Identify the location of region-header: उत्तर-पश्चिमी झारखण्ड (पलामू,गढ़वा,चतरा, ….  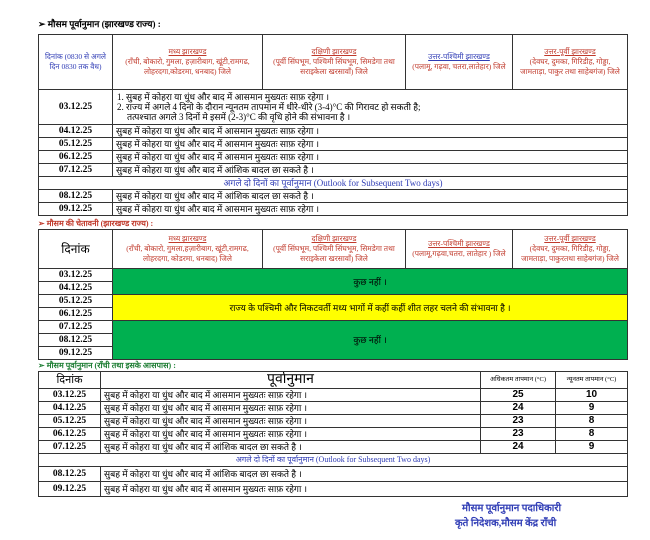
(459, 249).